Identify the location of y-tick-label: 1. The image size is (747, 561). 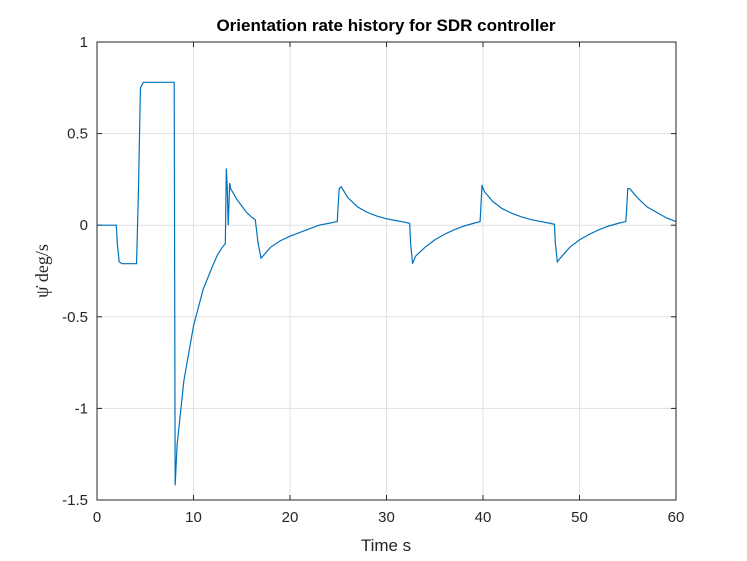
(84, 42).